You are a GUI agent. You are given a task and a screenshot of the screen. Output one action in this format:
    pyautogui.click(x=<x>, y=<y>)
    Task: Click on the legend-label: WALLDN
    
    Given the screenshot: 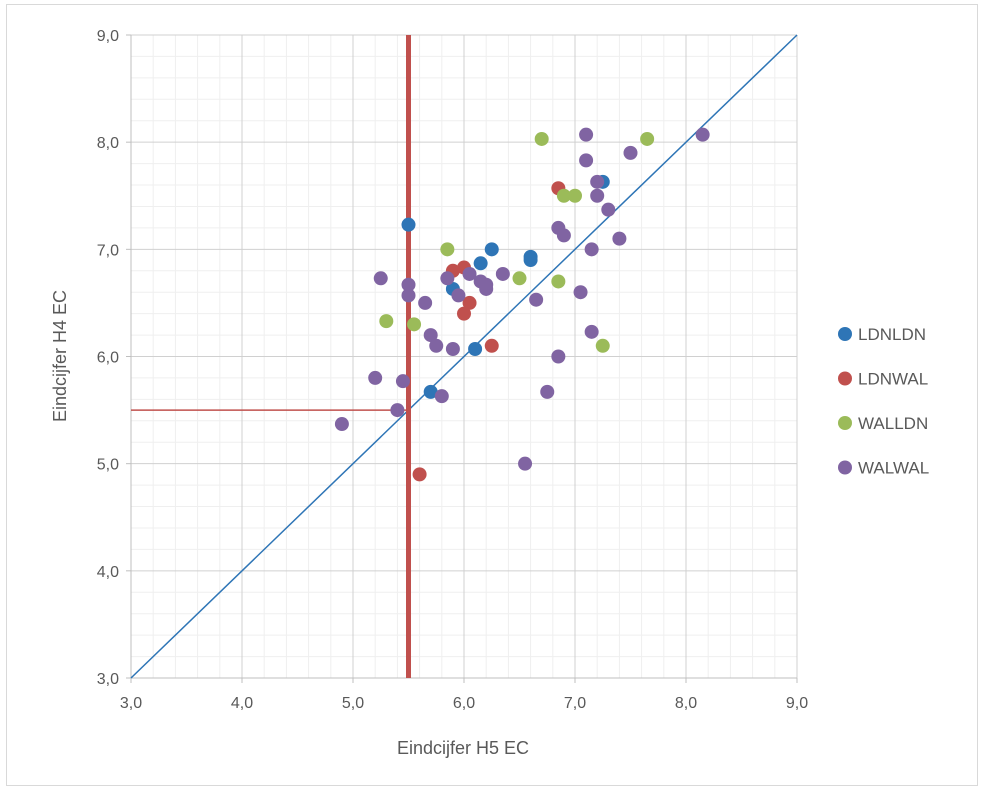 What is the action you would take?
    pyautogui.click(x=893, y=423)
    